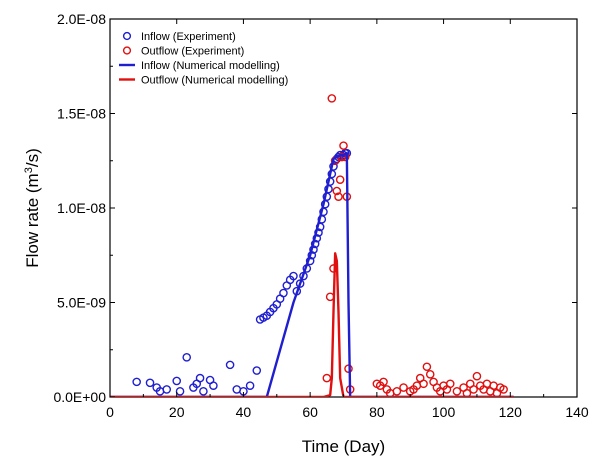 This screenshot has height=462, width=591. What do you see at coordinates (110, 412) in the screenshot?
I see `x-tick-label: 0` at bounding box center [110, 412].